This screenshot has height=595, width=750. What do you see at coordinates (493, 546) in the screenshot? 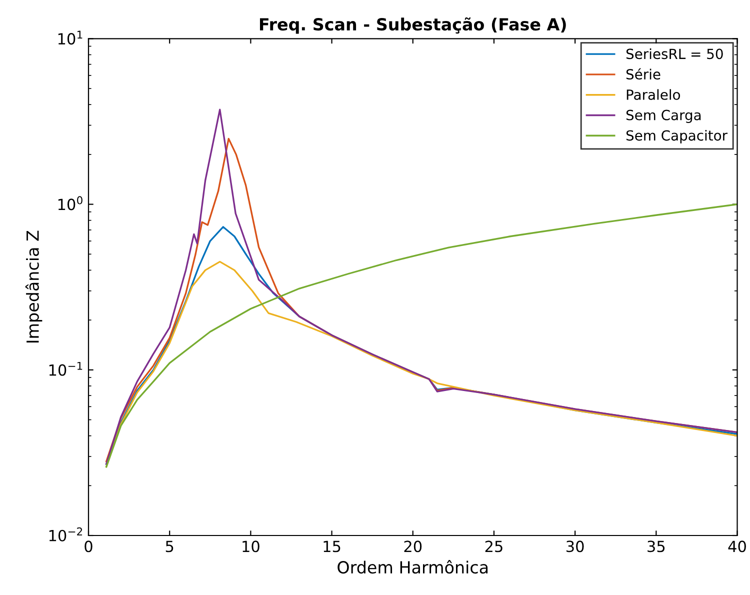
I see `x-tick-label: 25` at bounding box center [493, 546].